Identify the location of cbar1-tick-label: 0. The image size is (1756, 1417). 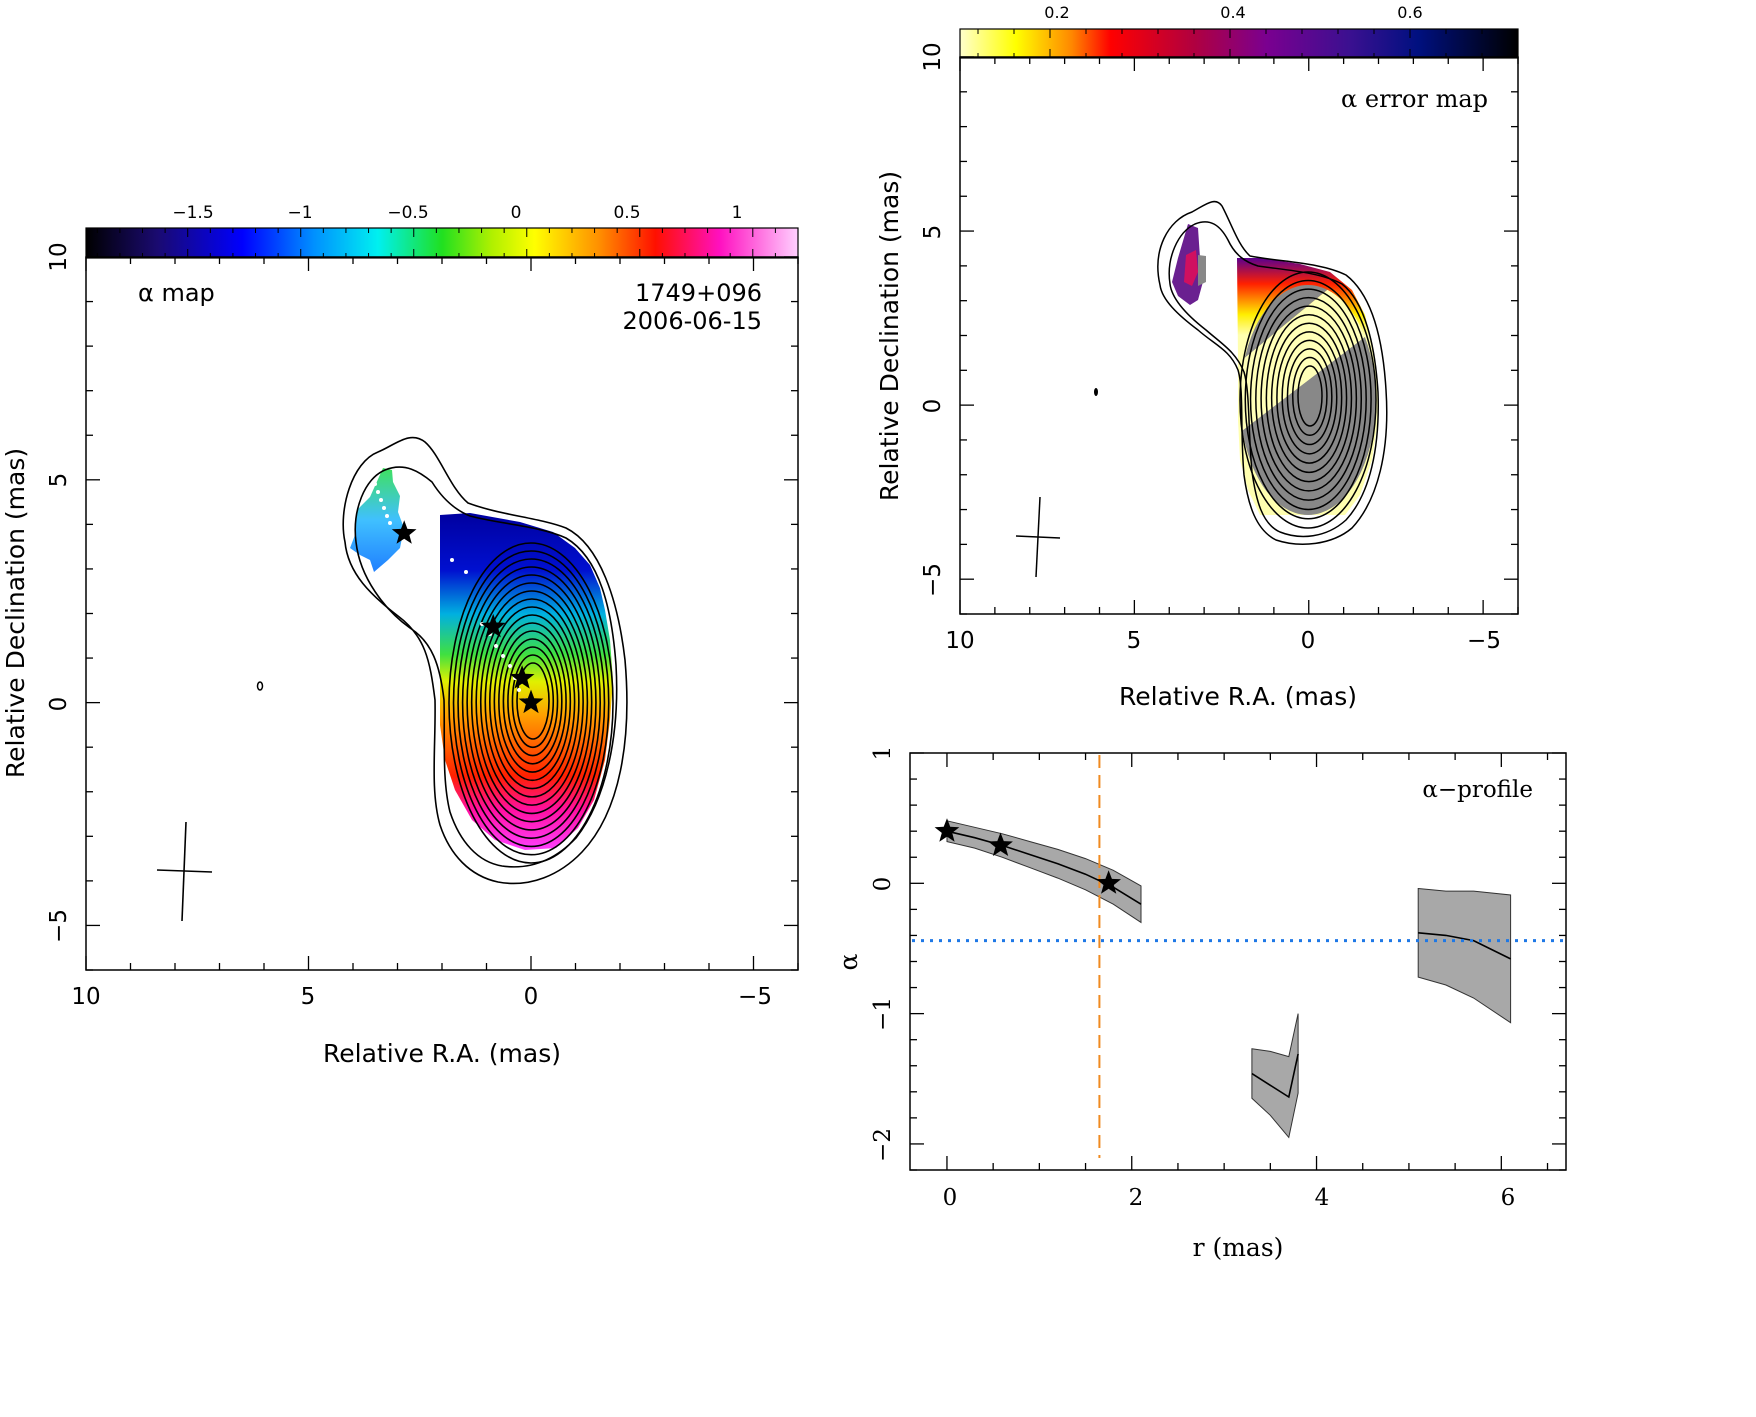
(516, 213).